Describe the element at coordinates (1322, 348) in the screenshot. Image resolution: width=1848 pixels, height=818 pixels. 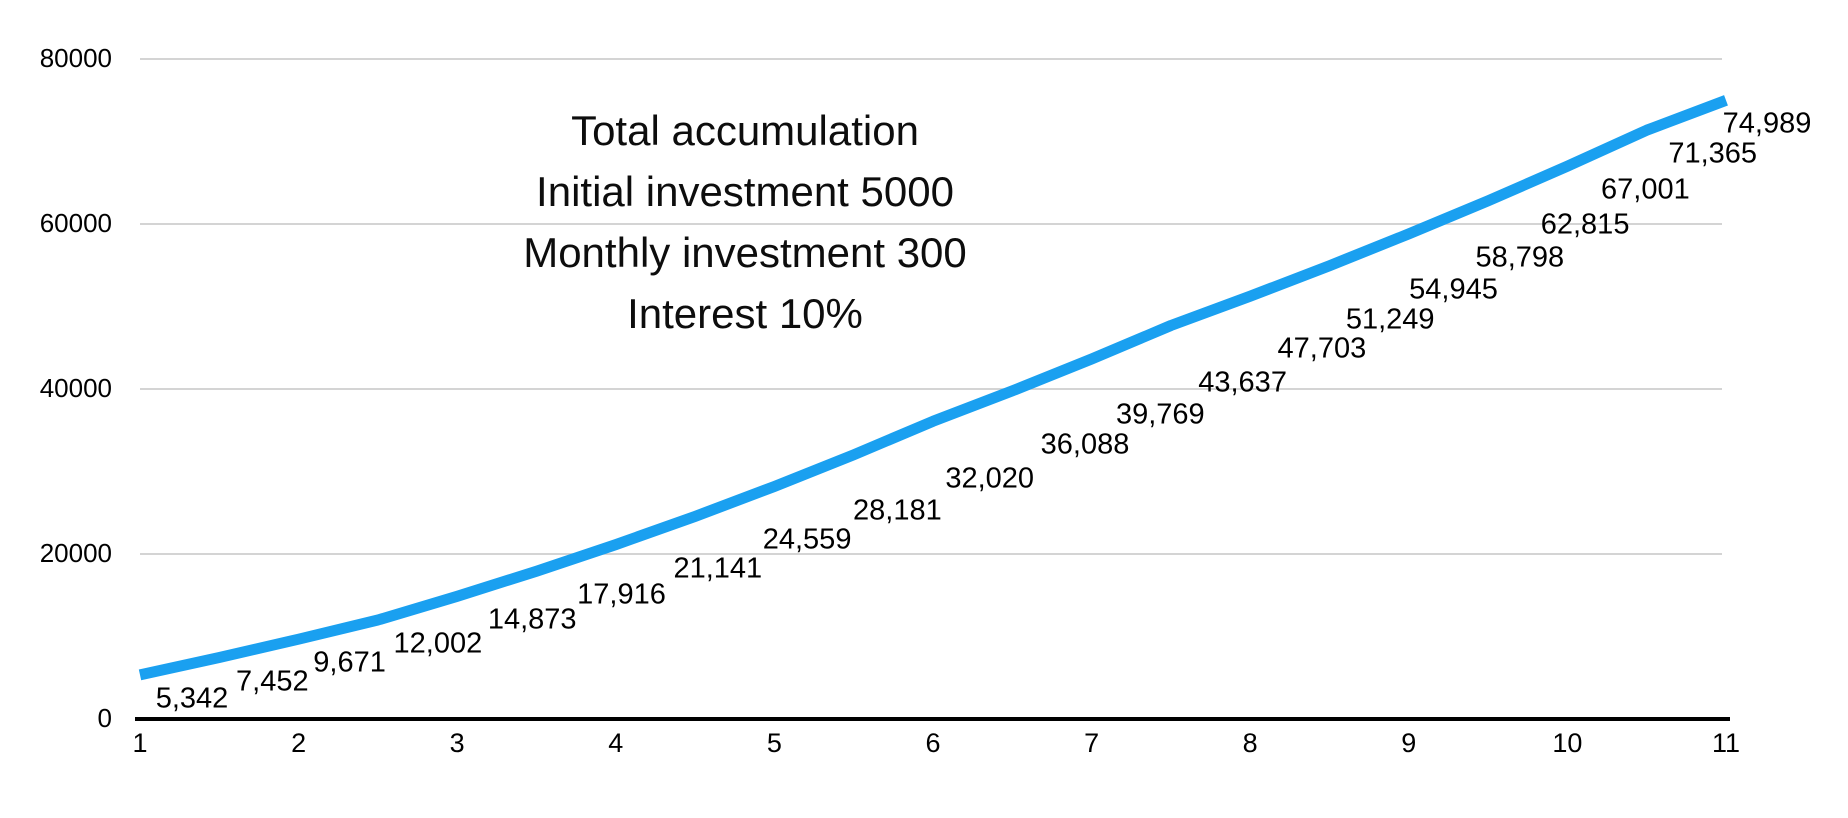
I see `data-point-label: 47,703` at that location.